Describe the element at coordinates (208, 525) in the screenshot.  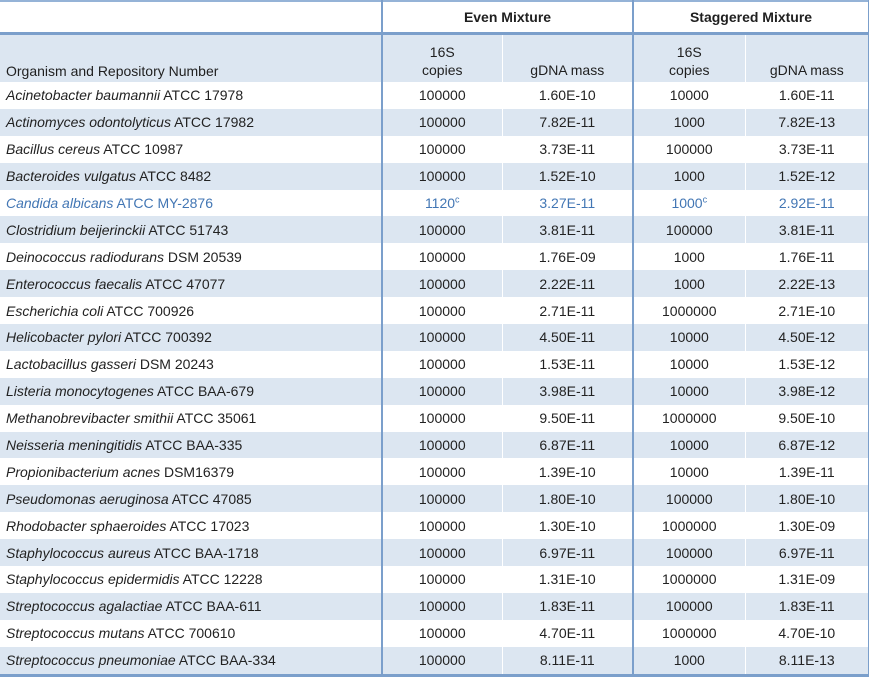
I see `repository-number: ATCC 17023` at that location.